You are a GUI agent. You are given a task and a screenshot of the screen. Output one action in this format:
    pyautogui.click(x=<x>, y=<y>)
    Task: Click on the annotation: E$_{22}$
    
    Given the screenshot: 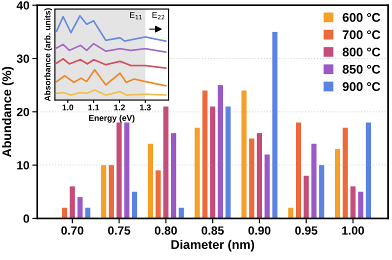 What is the action you would take?
    pyautogui.click(x=158, y=16)
    